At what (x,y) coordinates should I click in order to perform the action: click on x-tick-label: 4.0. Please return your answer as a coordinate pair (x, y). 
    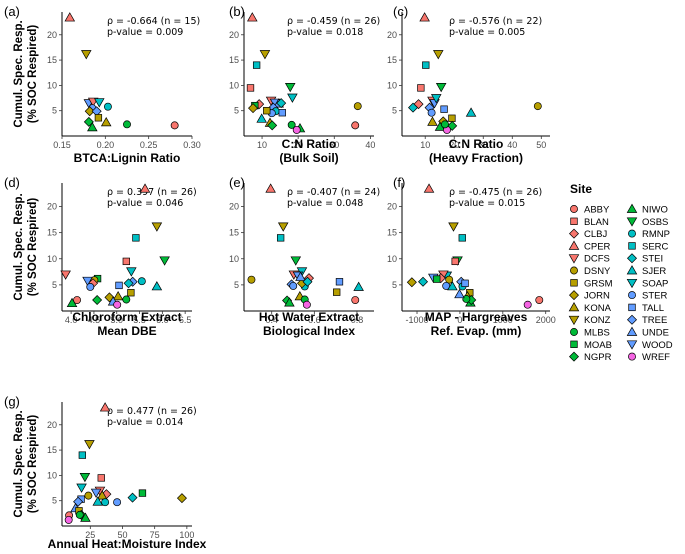
    Looking at the image, I should click on (71, 320).